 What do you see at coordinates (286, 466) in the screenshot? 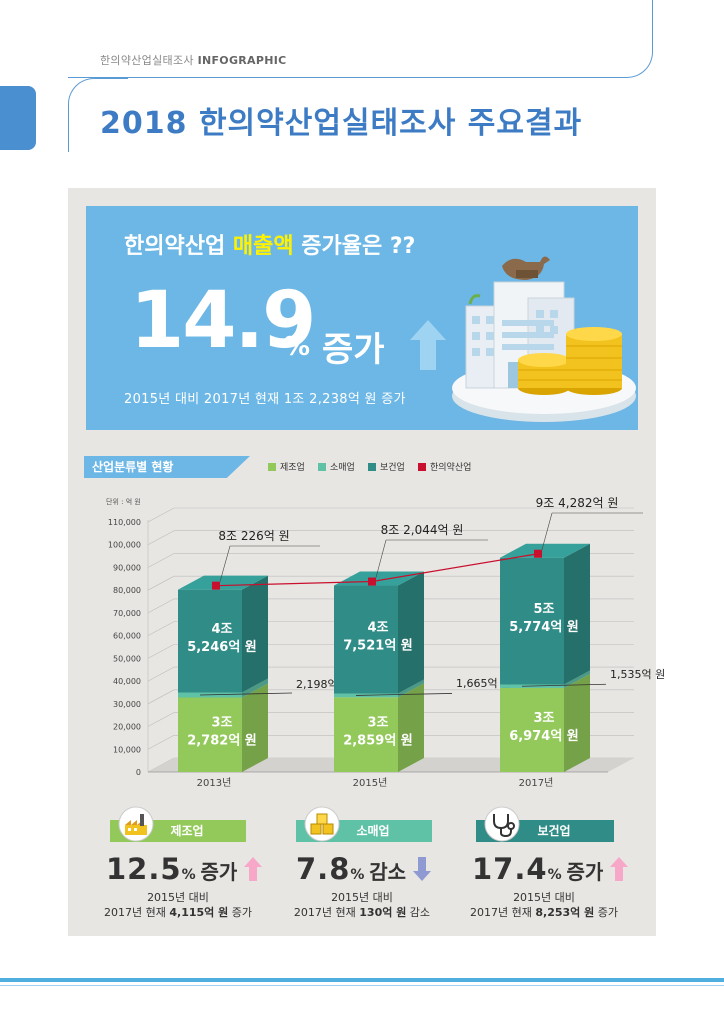
I see `legend-item-manufacturing: 제조업` at bounding box center [286, 466].